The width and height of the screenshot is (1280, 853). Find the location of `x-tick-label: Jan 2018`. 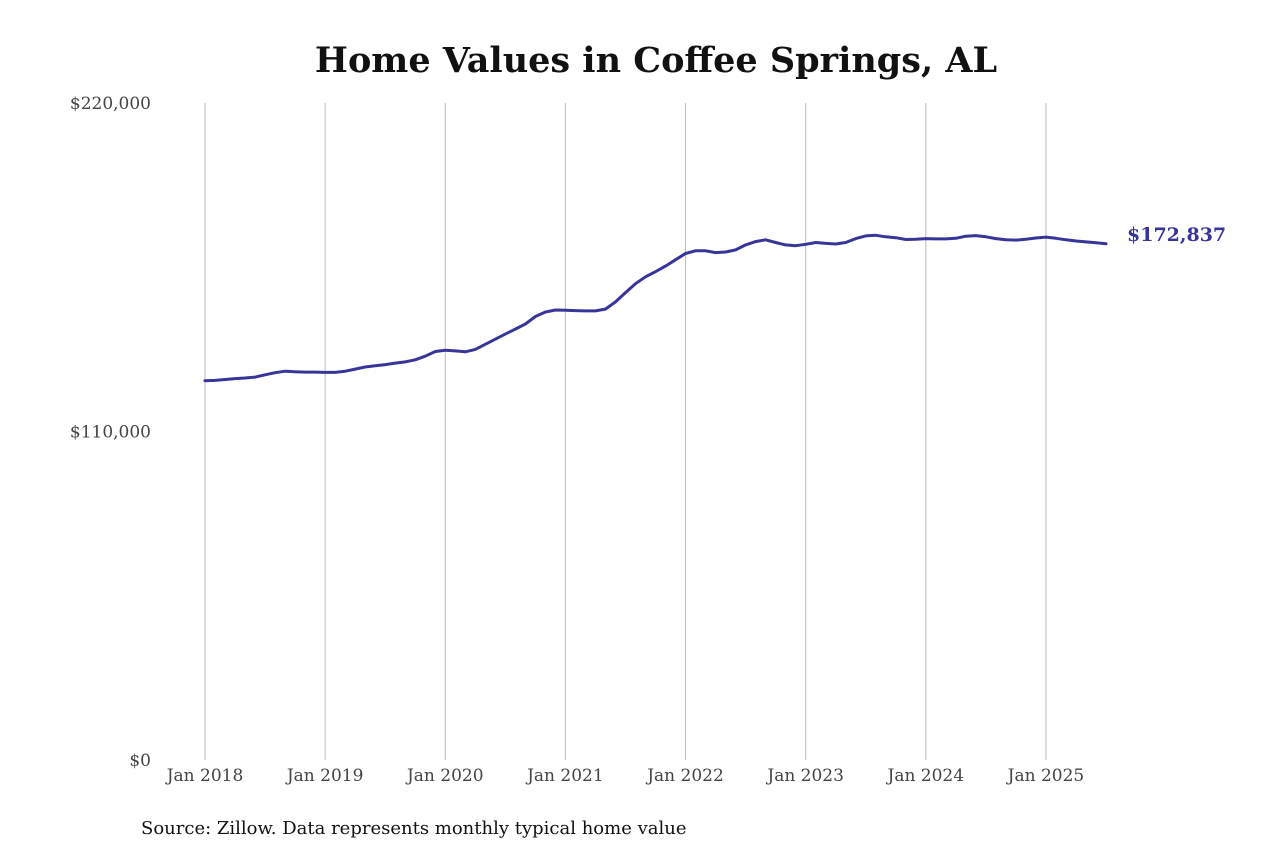

x-tick-label: Jan 2018 is located at coordinates (204, 776).